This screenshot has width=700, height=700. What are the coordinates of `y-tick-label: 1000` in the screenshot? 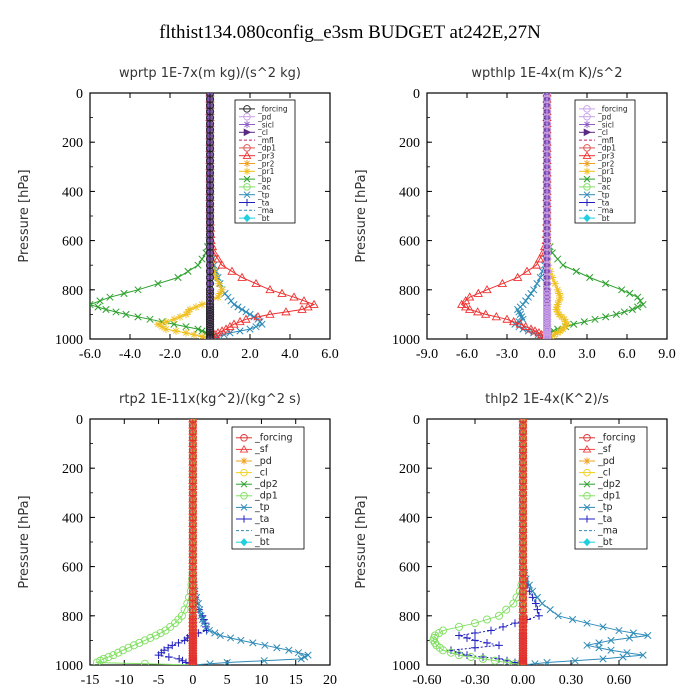 It's located at (69, 340).